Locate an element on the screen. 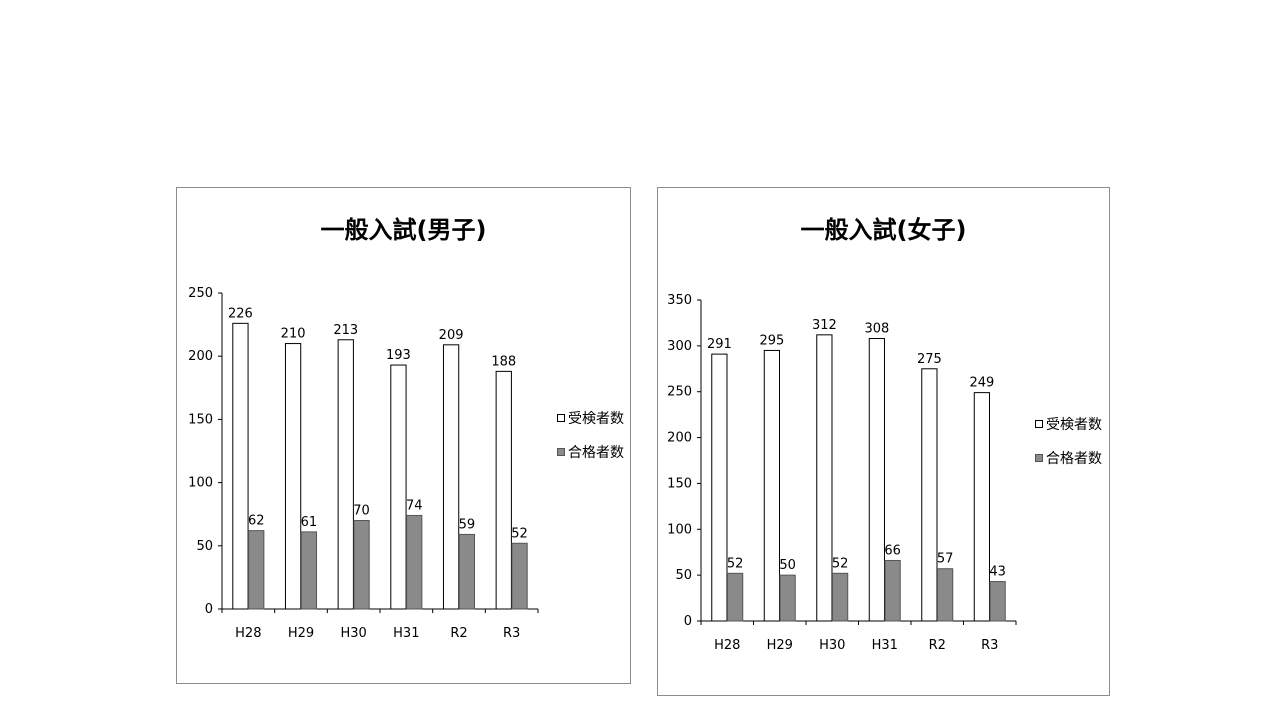 This screenshot has height=720, width=1280. data-label-applicants: 209 is located at coordinates (451, 335).